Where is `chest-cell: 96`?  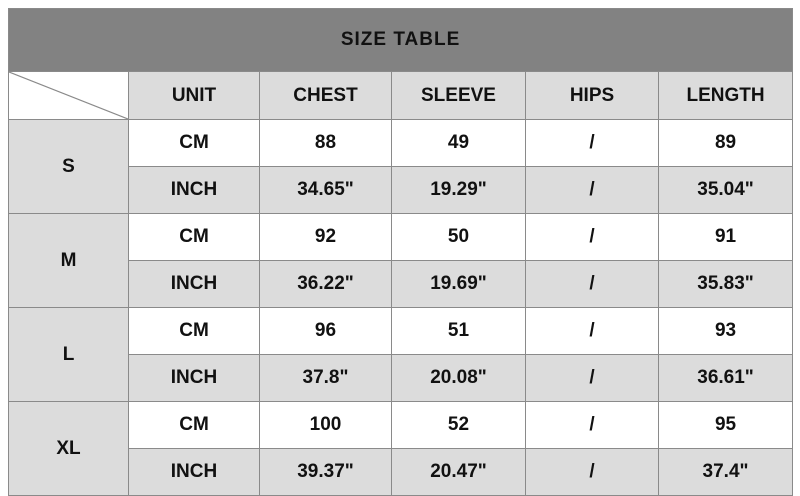
chest-cell: 96 is located at coordinates (325, 331).